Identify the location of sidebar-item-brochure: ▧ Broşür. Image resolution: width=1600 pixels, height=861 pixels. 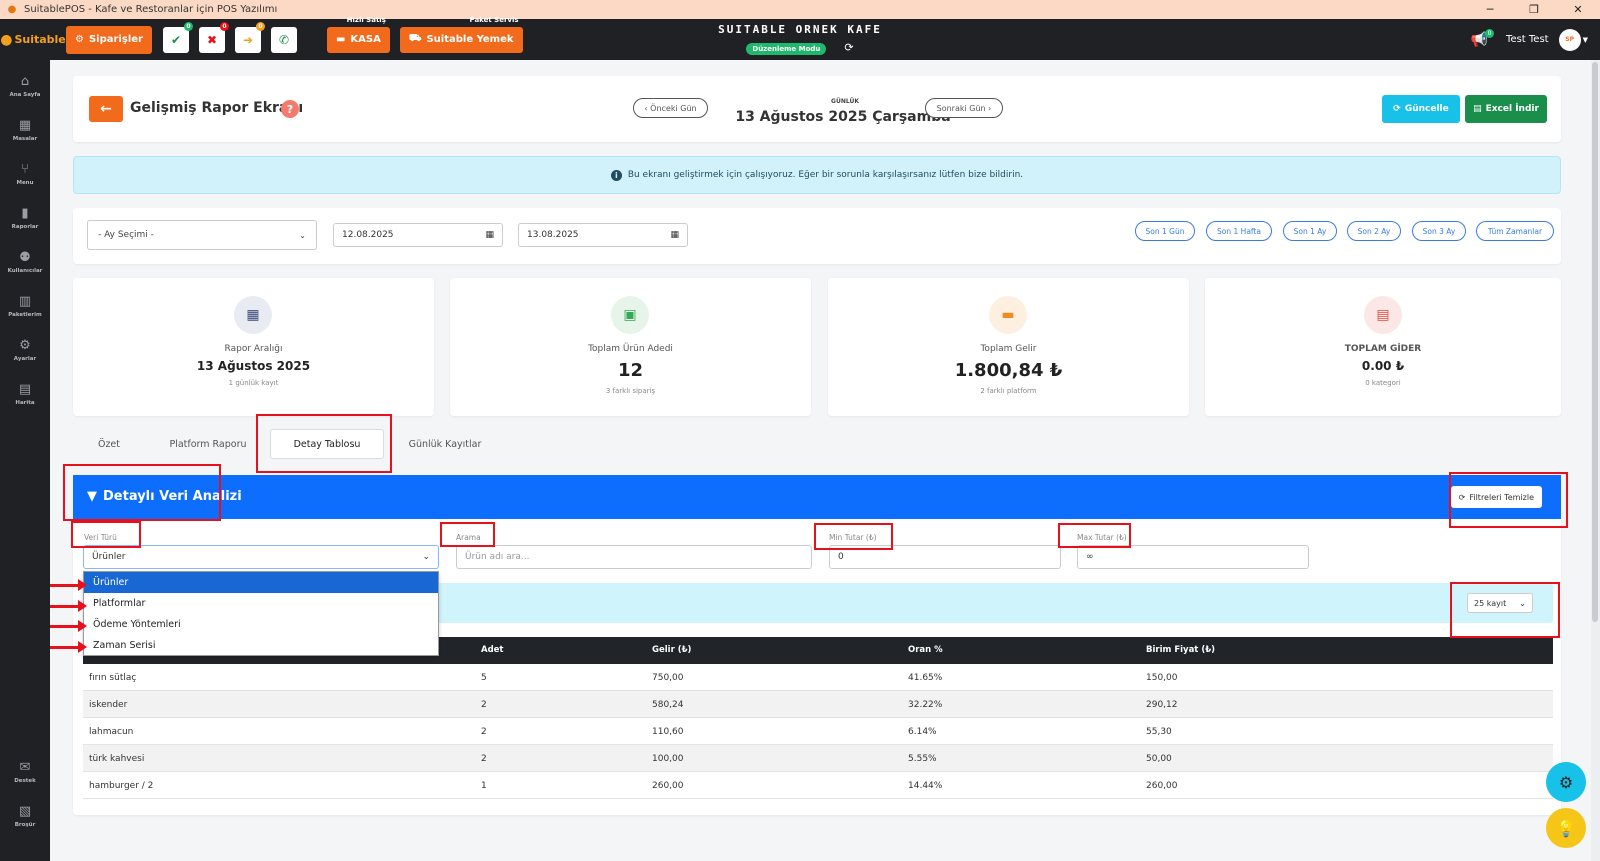
(25, 816).